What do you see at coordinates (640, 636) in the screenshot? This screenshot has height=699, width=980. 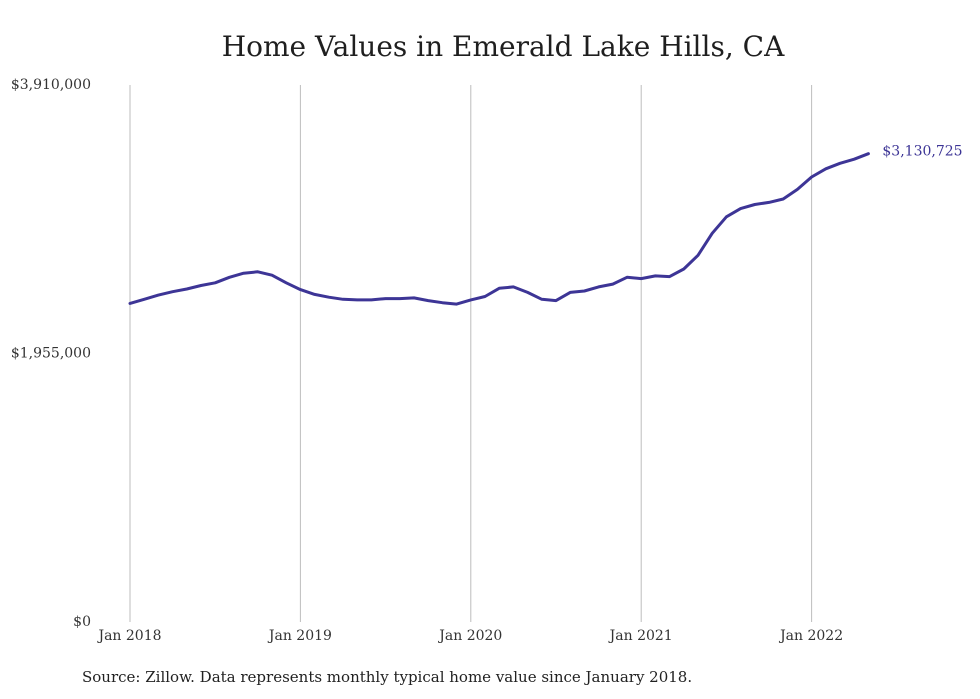 I see `x-tick-label-3: Jan 2021` at bounding box center [640, 636].